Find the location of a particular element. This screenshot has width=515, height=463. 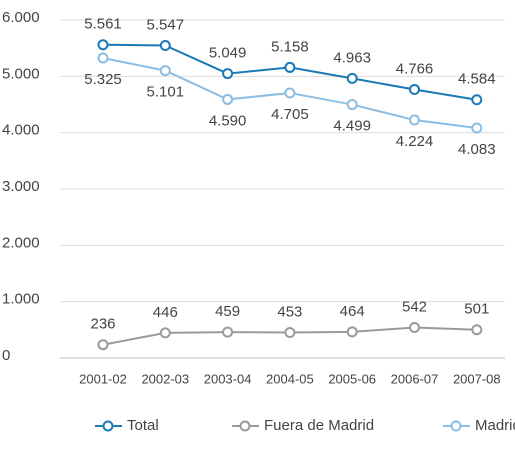

y-tick-label: 0 is located at coordinates (6, 355).